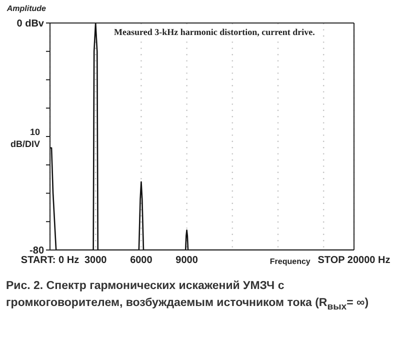 Image resolution: width=400 pixels, height=337 pixels. I want to click on x-tick-label: STOP 20000 Hz, so click(354, 260).